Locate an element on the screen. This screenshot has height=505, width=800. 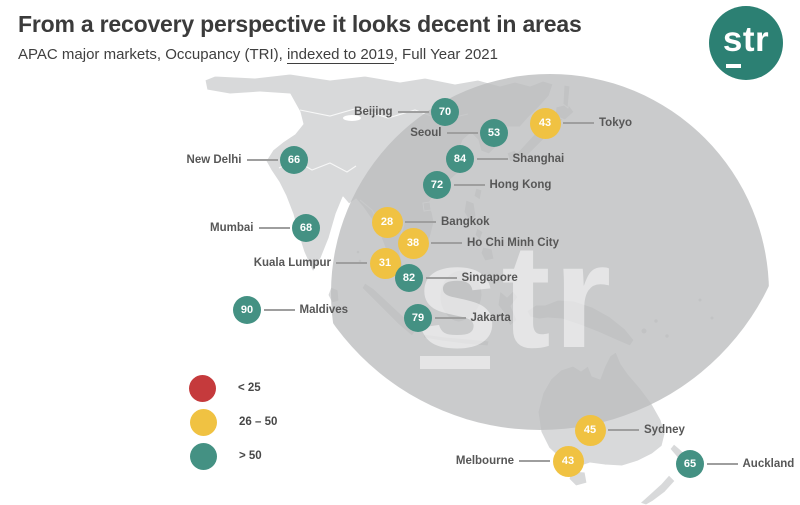
market-label: Shanghai is located at coordinates (538, 159).